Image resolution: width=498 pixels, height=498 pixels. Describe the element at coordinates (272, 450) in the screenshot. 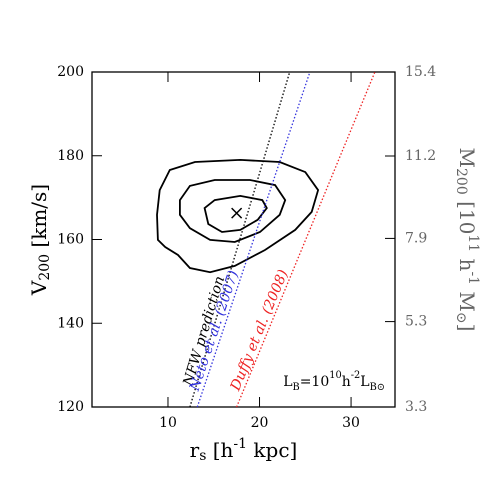

I see `x-axis-label-part: kpc]` at that location.